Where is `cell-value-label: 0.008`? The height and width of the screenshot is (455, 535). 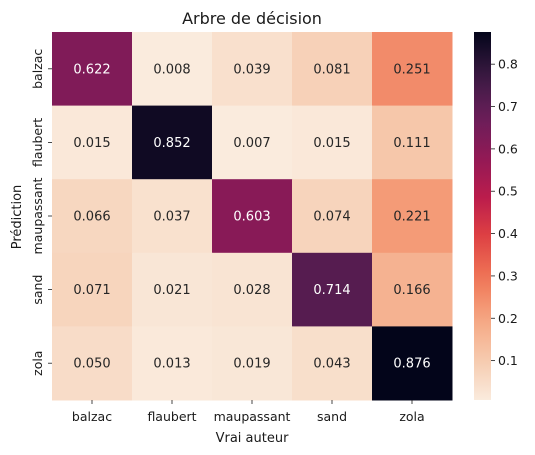
cell-value-label: 0.008 is located at coordinates (171, 69).